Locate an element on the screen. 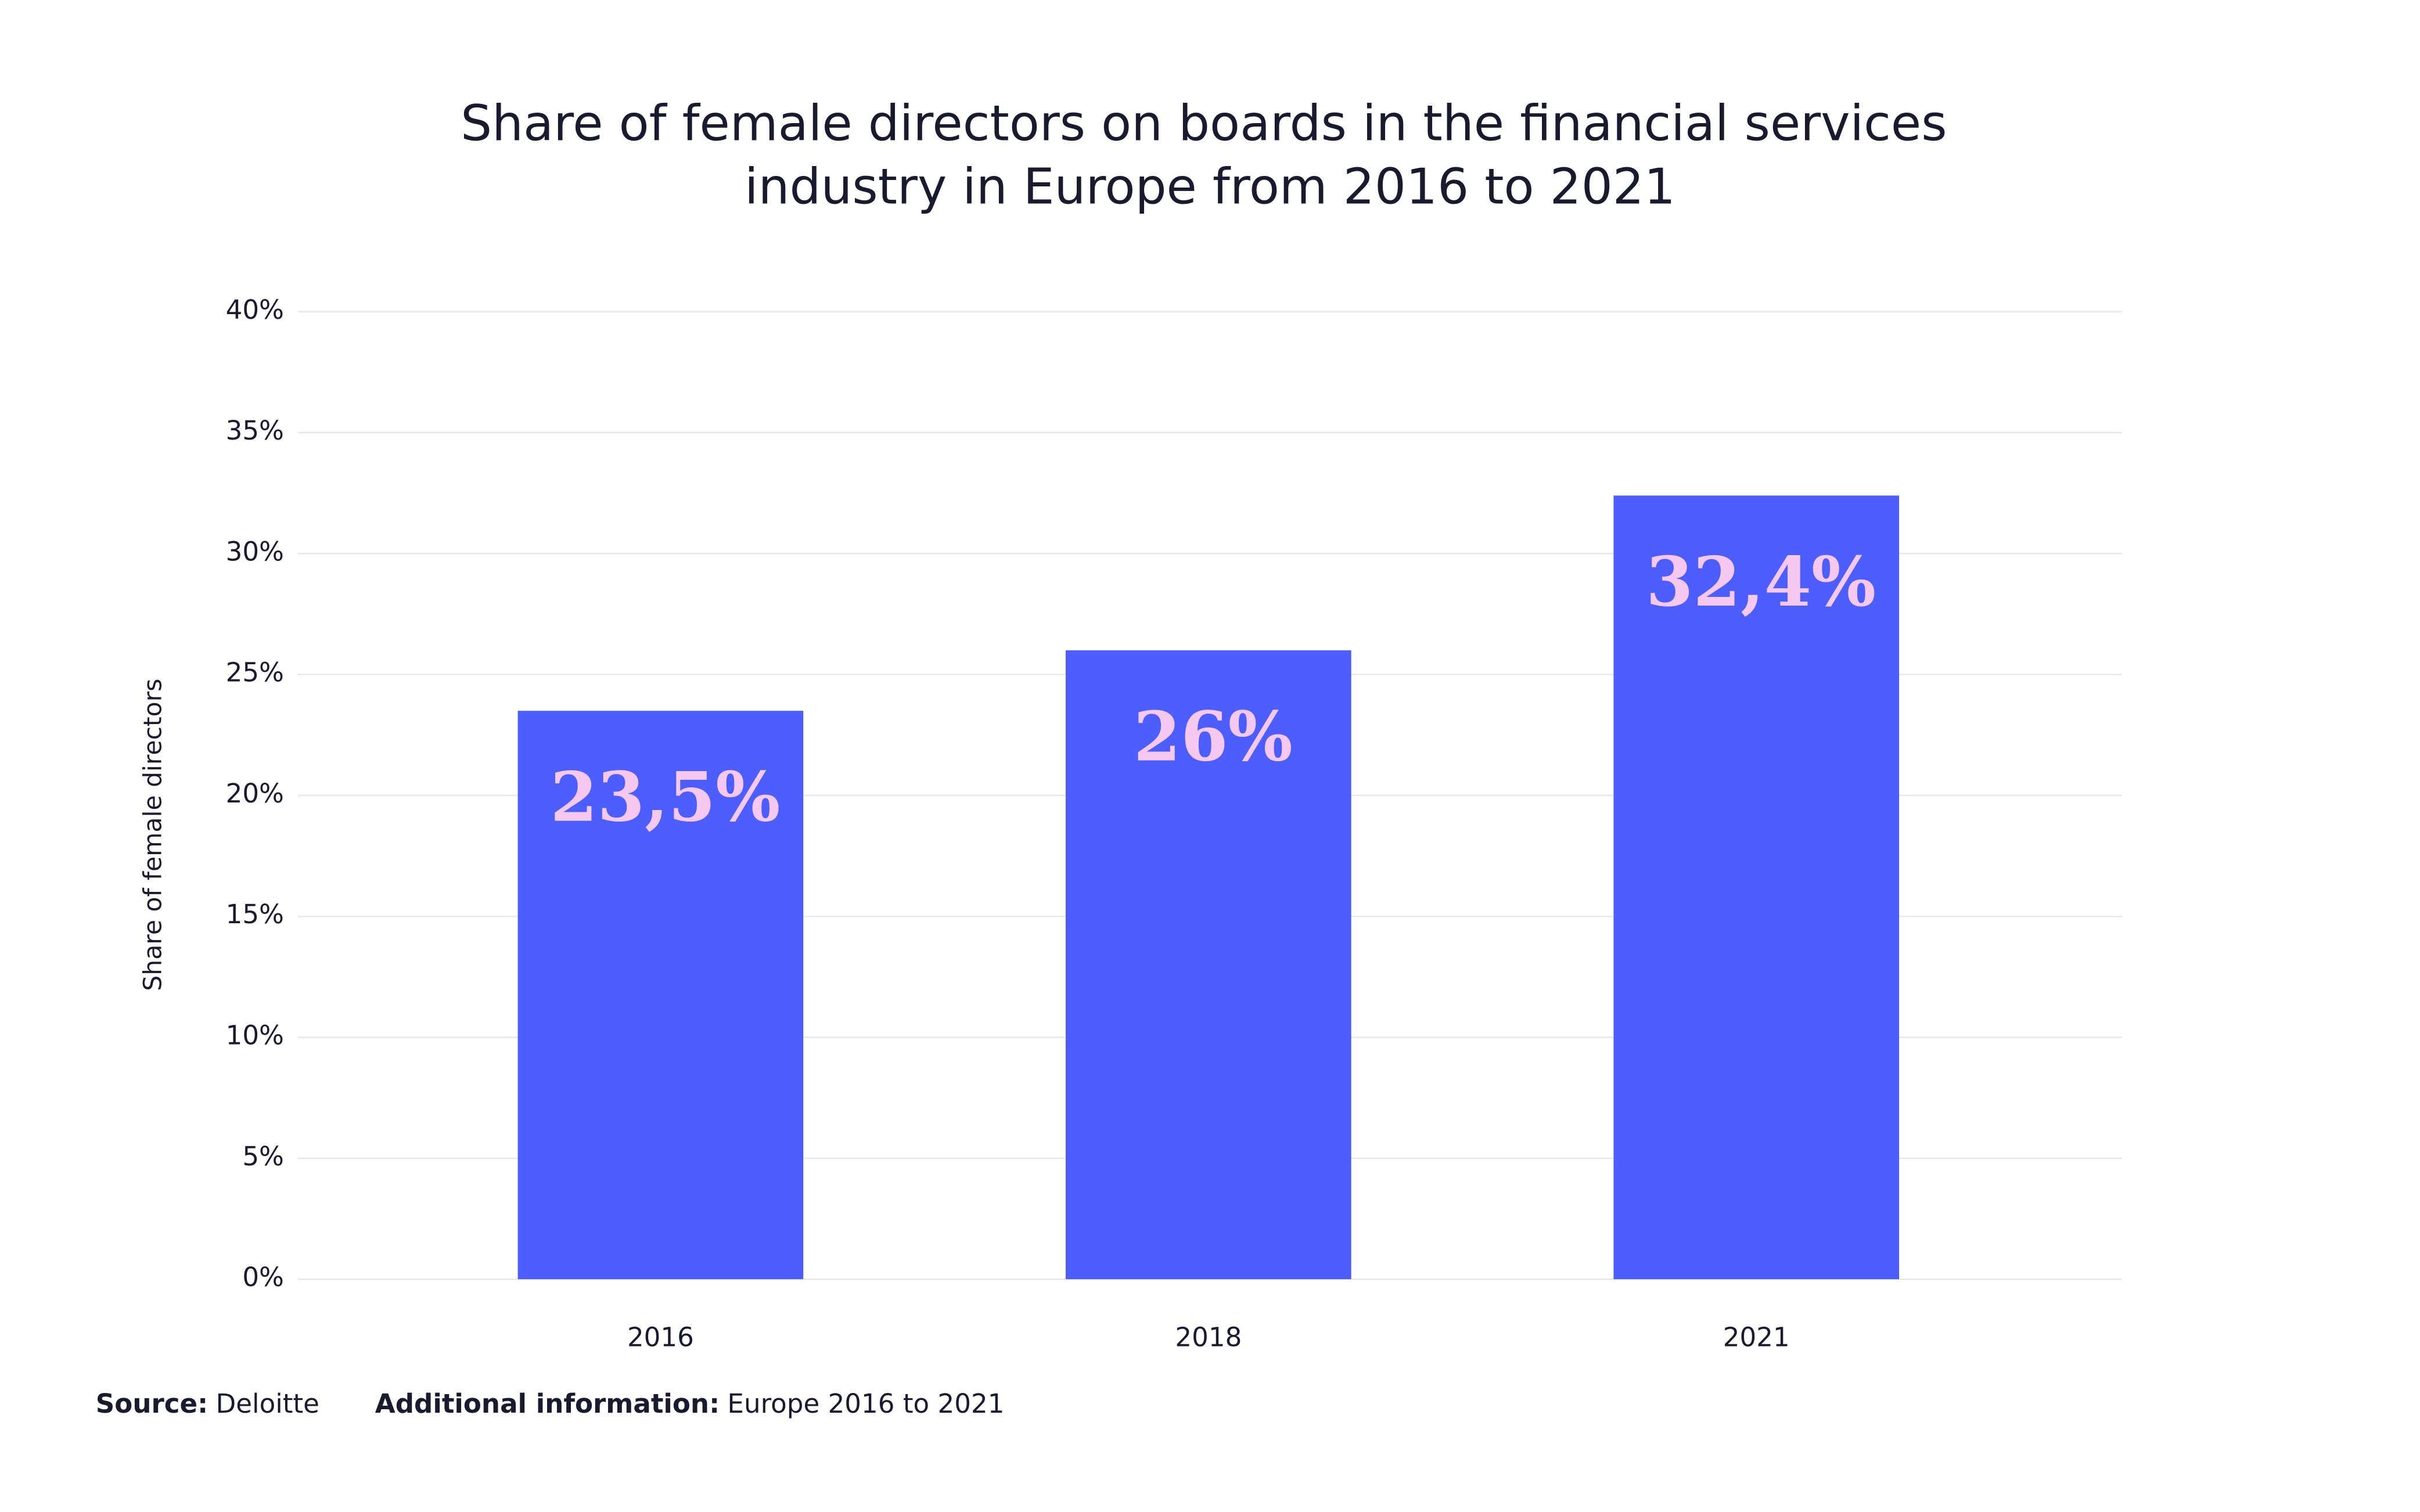 Image resolution: width=2420 pixels, height=1512 pixels. source: Deloitte is located at coordinates (267, 1404).